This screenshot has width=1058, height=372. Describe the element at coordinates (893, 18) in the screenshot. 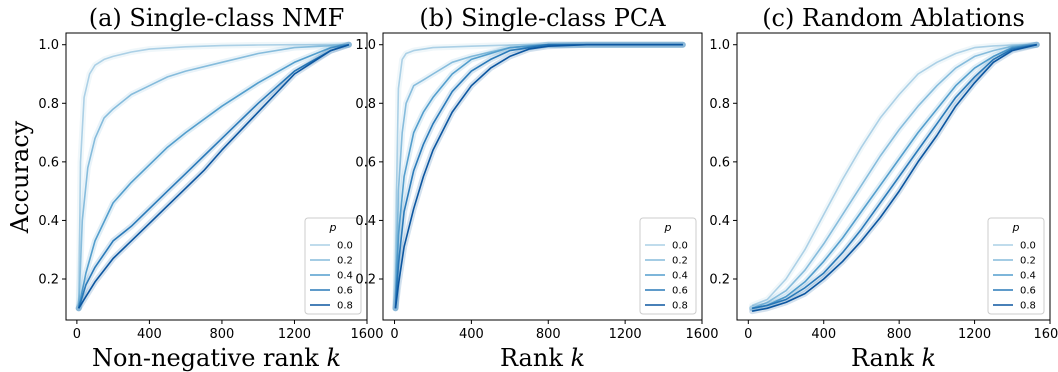

I see `chart-title: (c) Random Ablations` at that location.